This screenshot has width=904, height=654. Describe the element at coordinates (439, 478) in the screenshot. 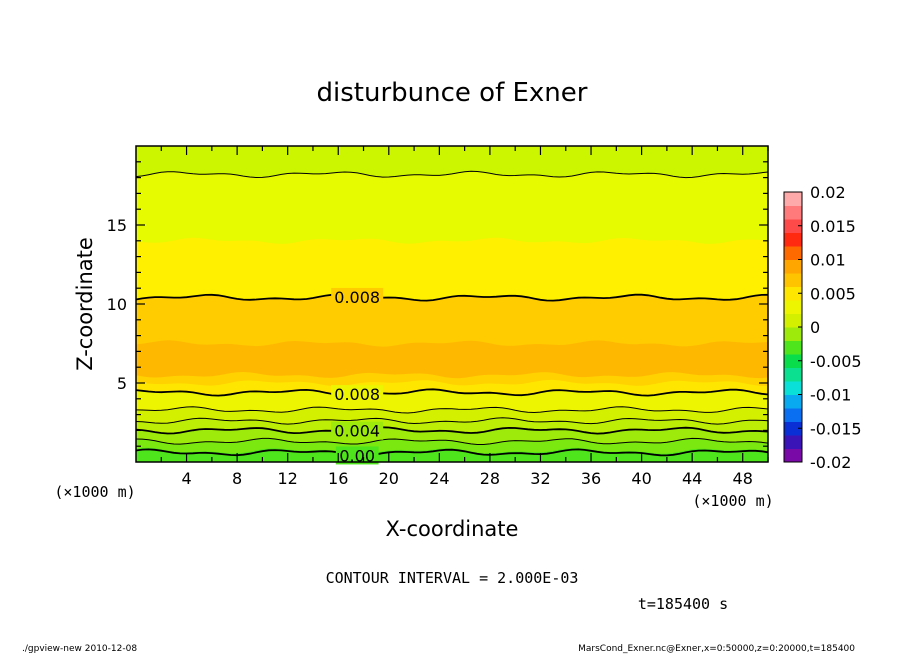

I see `x-tick-label: 24` at that location.